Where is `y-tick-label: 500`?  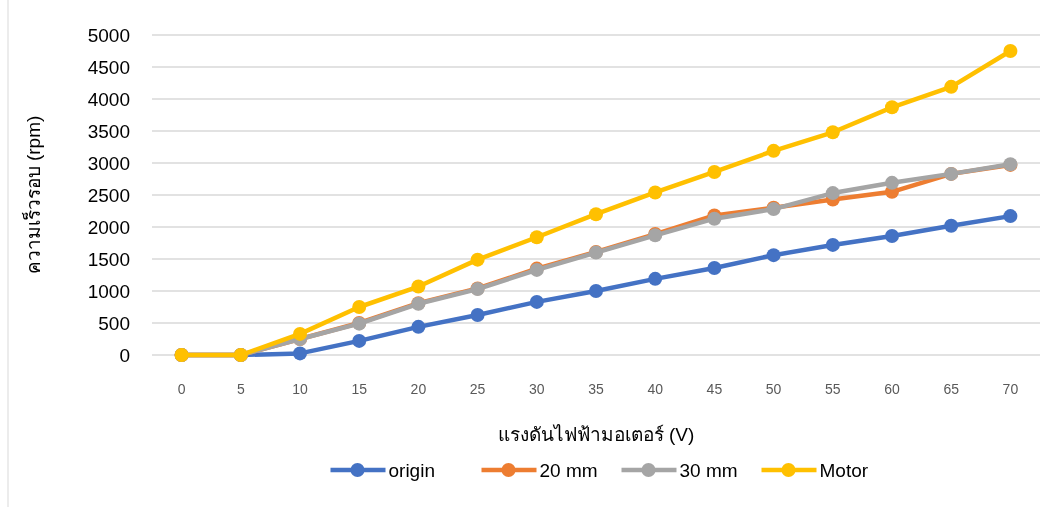
y-tick-label: 500 is located at coordinates (114, 323).